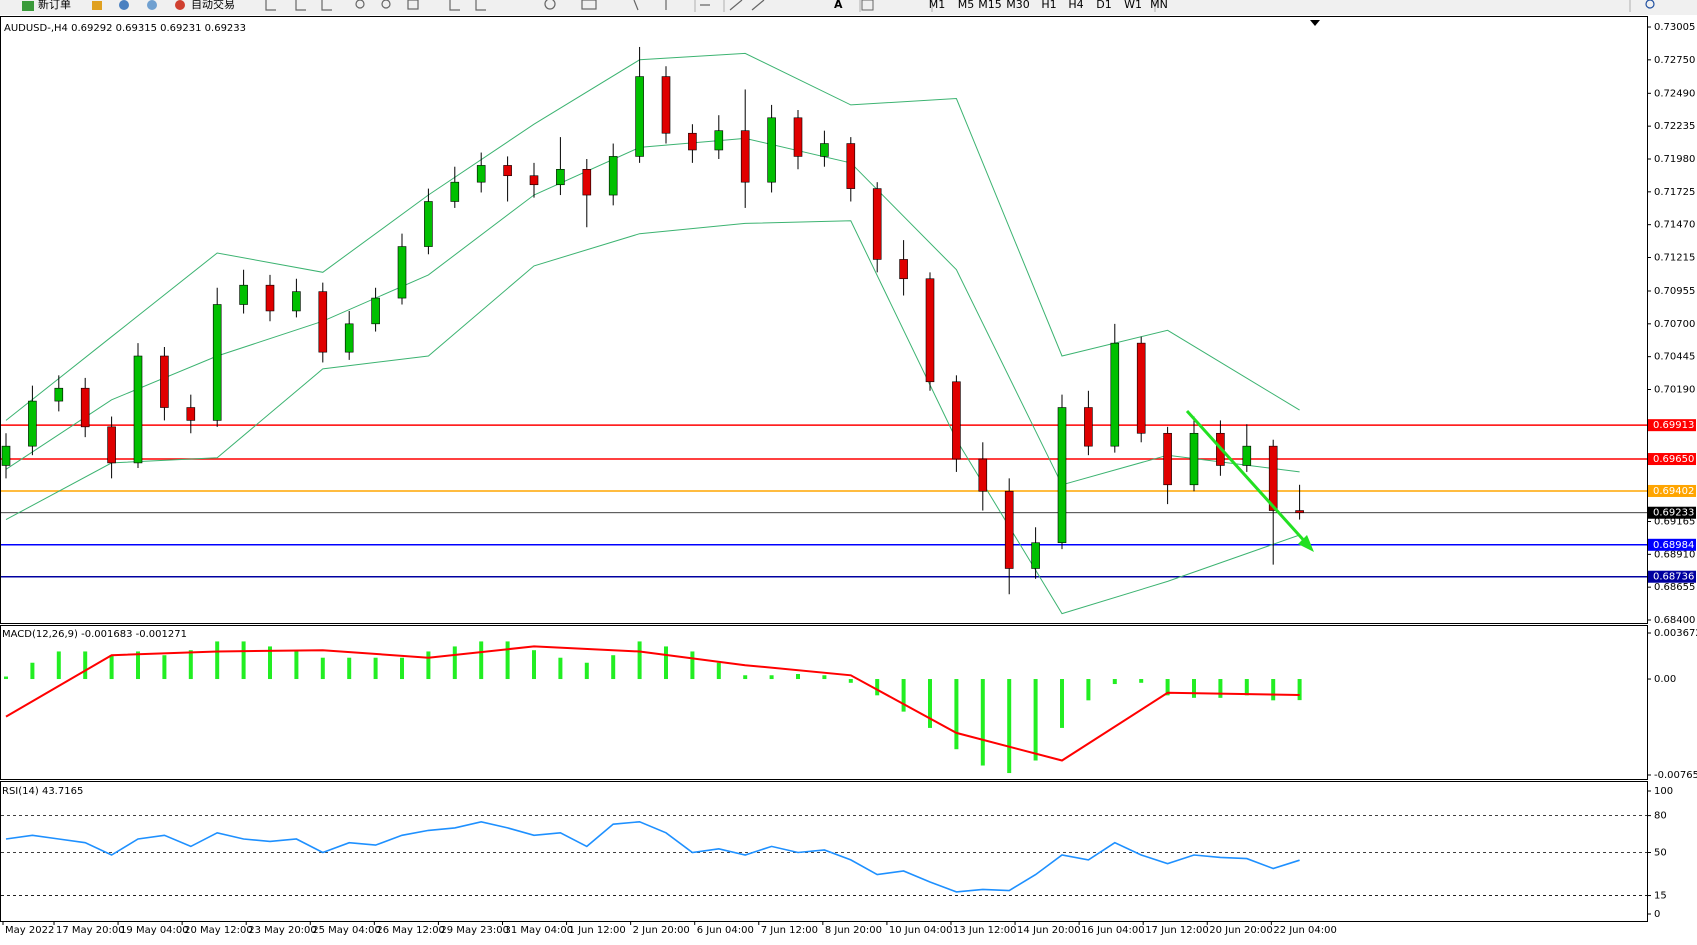 This screenshot has width=1697, height=945. Describe the element at coordinates (838, 5) in the screenshot. I see `text-tool: A` at that location.